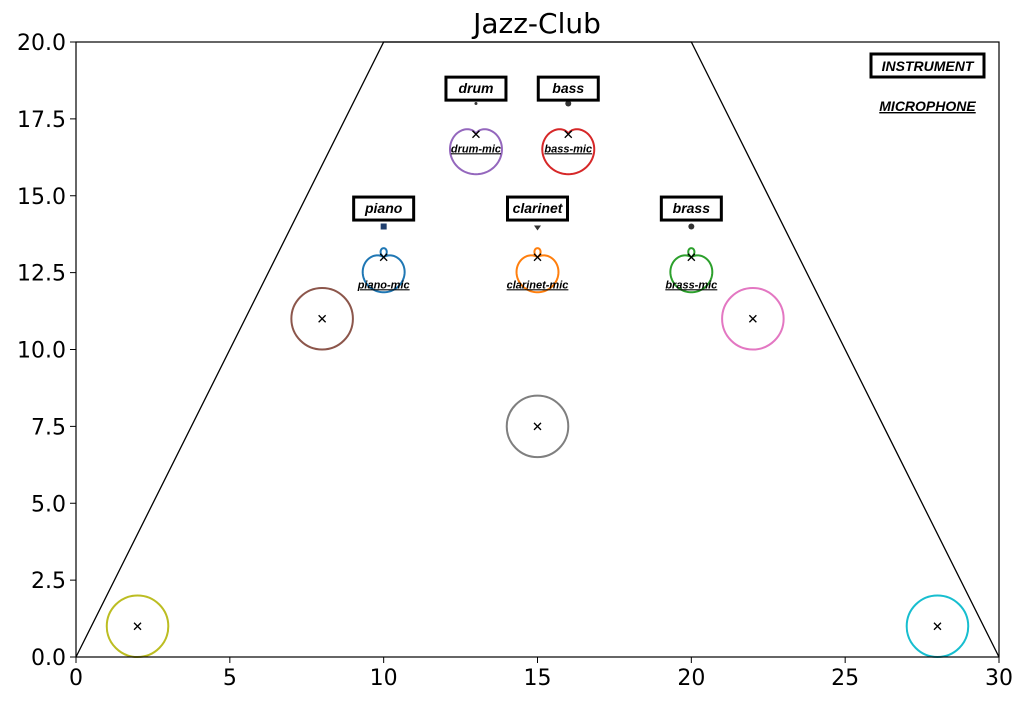 The image size is (1025, 701). I want to click on instrument: brass, so click(691, 212).